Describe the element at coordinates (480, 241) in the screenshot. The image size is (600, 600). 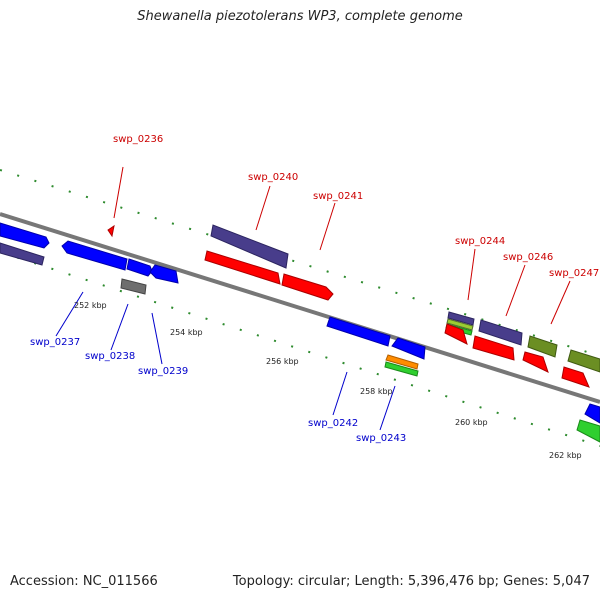
I see `gene-label: swp_0244` at that location.